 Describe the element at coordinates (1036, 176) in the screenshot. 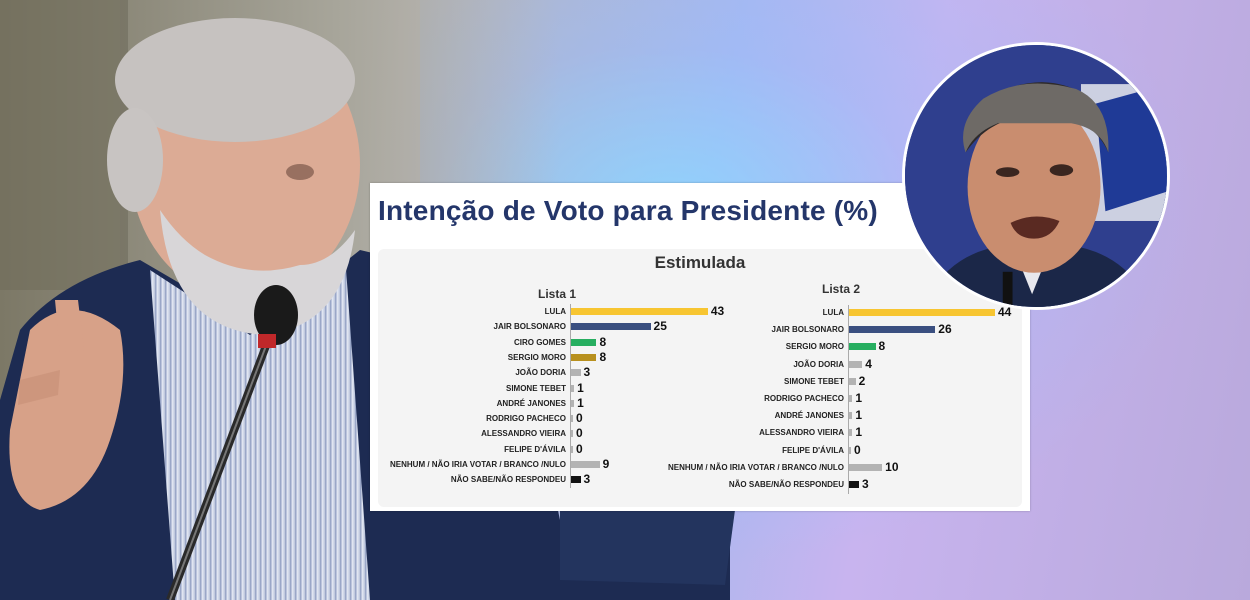

I see `bolsonaro-photo` at that location.